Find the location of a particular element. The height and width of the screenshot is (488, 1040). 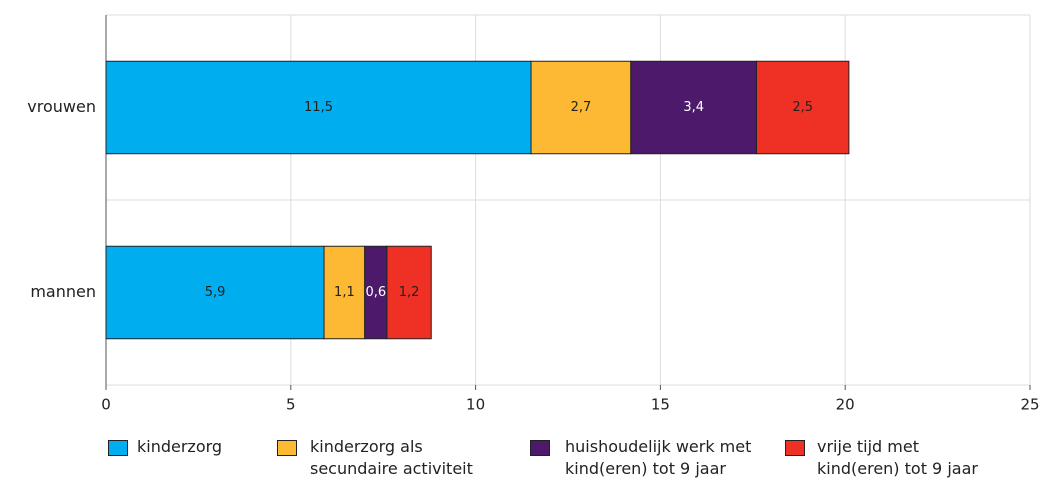

x-tick-label: 10 is located at coordinates (475, 405).